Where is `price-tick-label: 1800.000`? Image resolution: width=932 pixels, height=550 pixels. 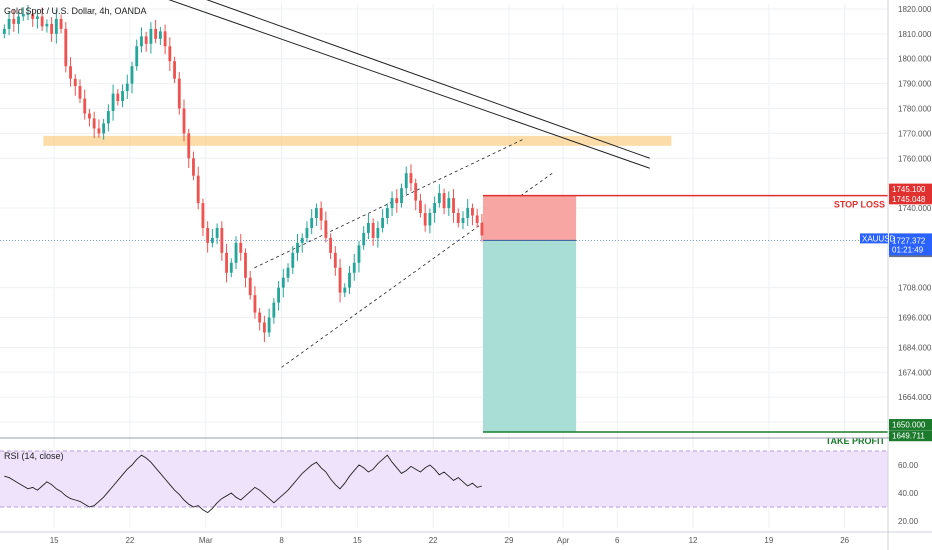
price-tick-label: 1800.000 is located at coordinates (915, 59).